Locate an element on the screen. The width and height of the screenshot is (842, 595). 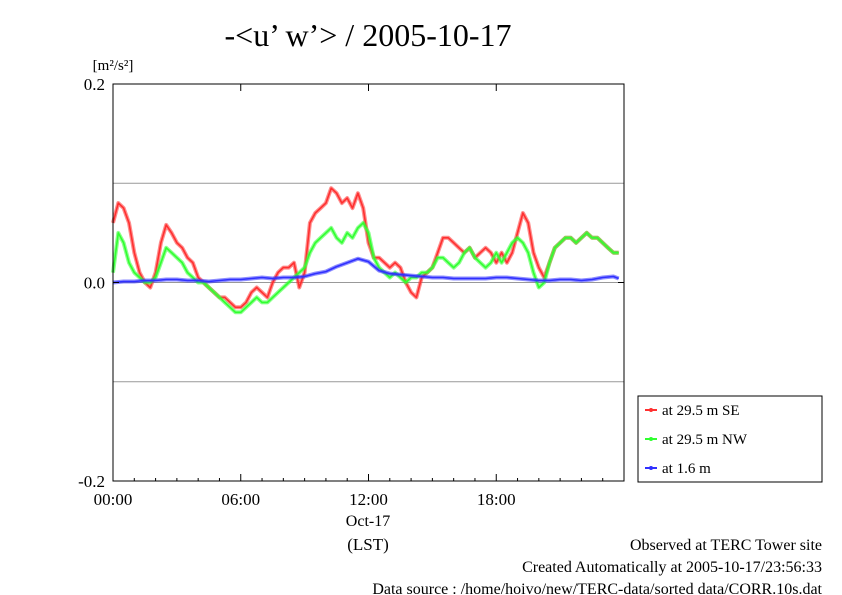
legend-label: at 29.5 m SE is located at coordinates (701, 411).